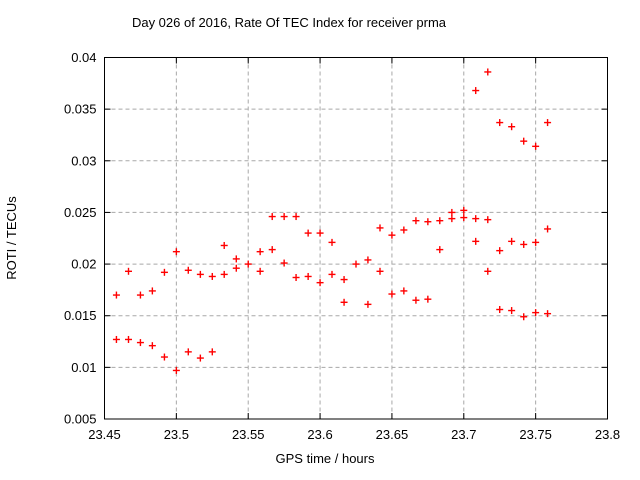 This screenshot has width=640, height=480. What do you see at coordinates (176, 434) in the screenshot?
I see `x-tick-label: 23.5` at bounding box center [176, 434].